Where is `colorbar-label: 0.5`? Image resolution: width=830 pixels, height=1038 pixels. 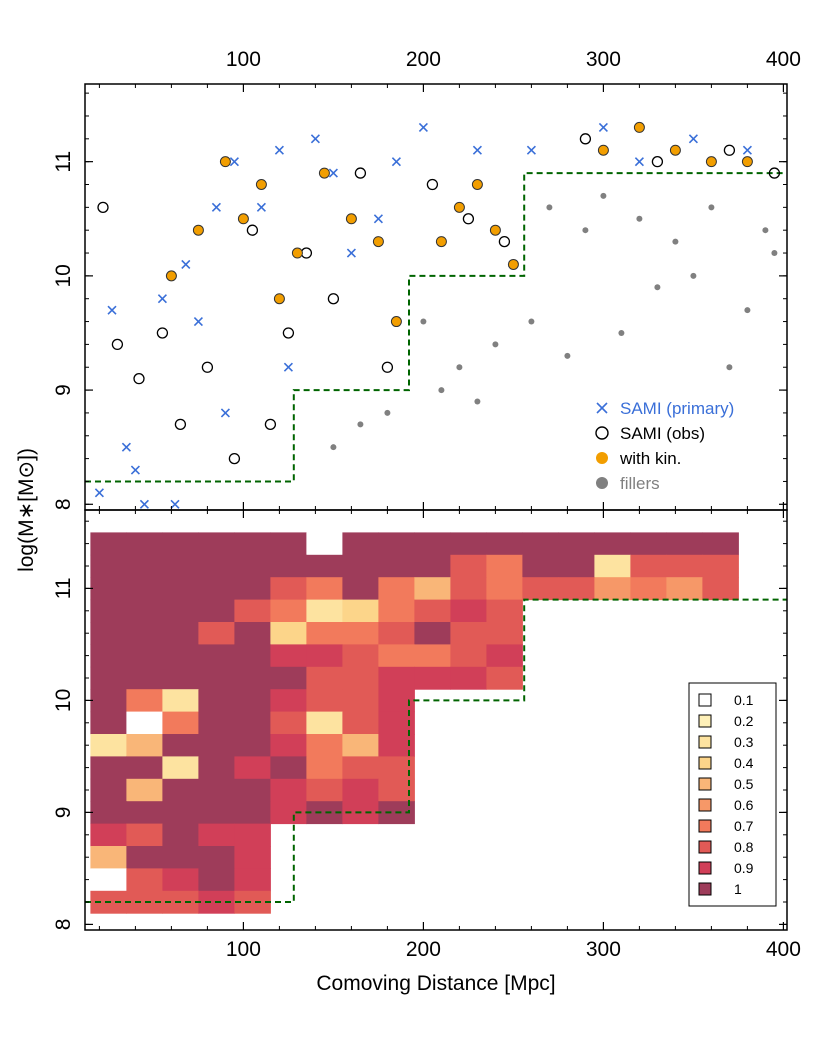
colorbar-label: 0.5 is located at coordinates (744, 784).